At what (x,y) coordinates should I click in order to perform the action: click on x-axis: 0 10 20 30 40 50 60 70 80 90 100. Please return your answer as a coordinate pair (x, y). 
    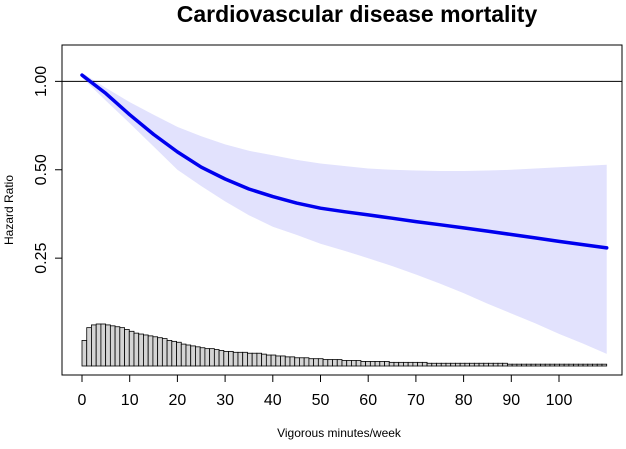
    Looking at the image, I should click on (325, 391).